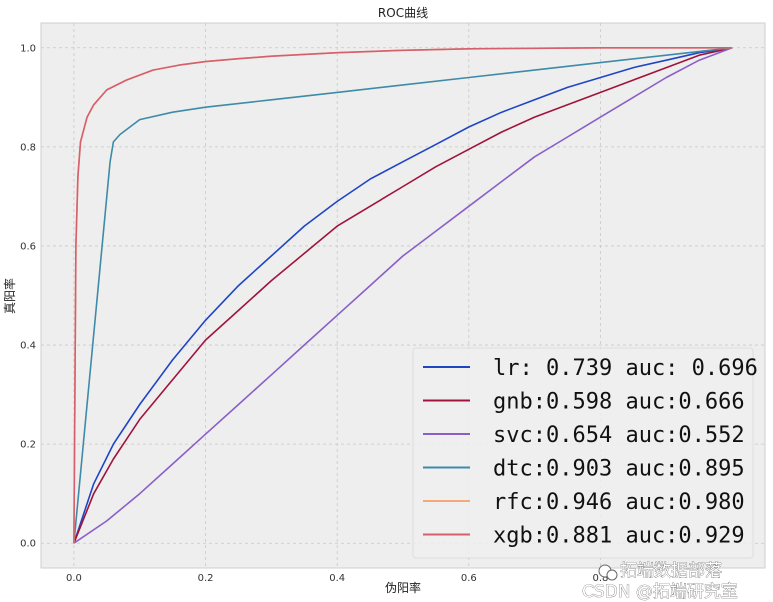 This screenshot has height=602, width=773. Describe the element at coordinates (660, 592) in the screenshot. I see `watermark-csdn: CSDN @拓端研究室` at that location.